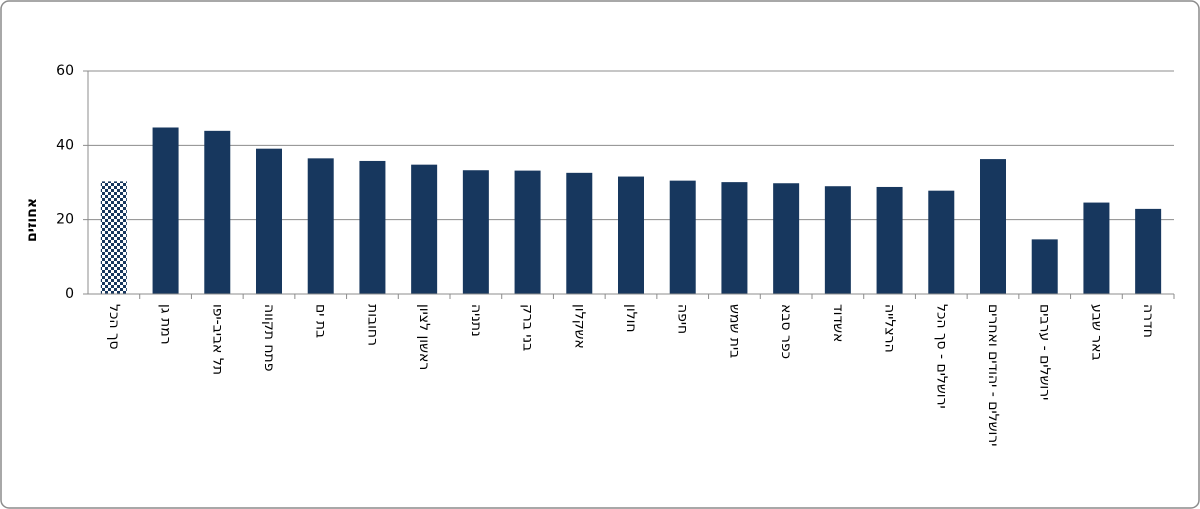  I want to click on y-axis-label: אחוזים, so click(32, 220).